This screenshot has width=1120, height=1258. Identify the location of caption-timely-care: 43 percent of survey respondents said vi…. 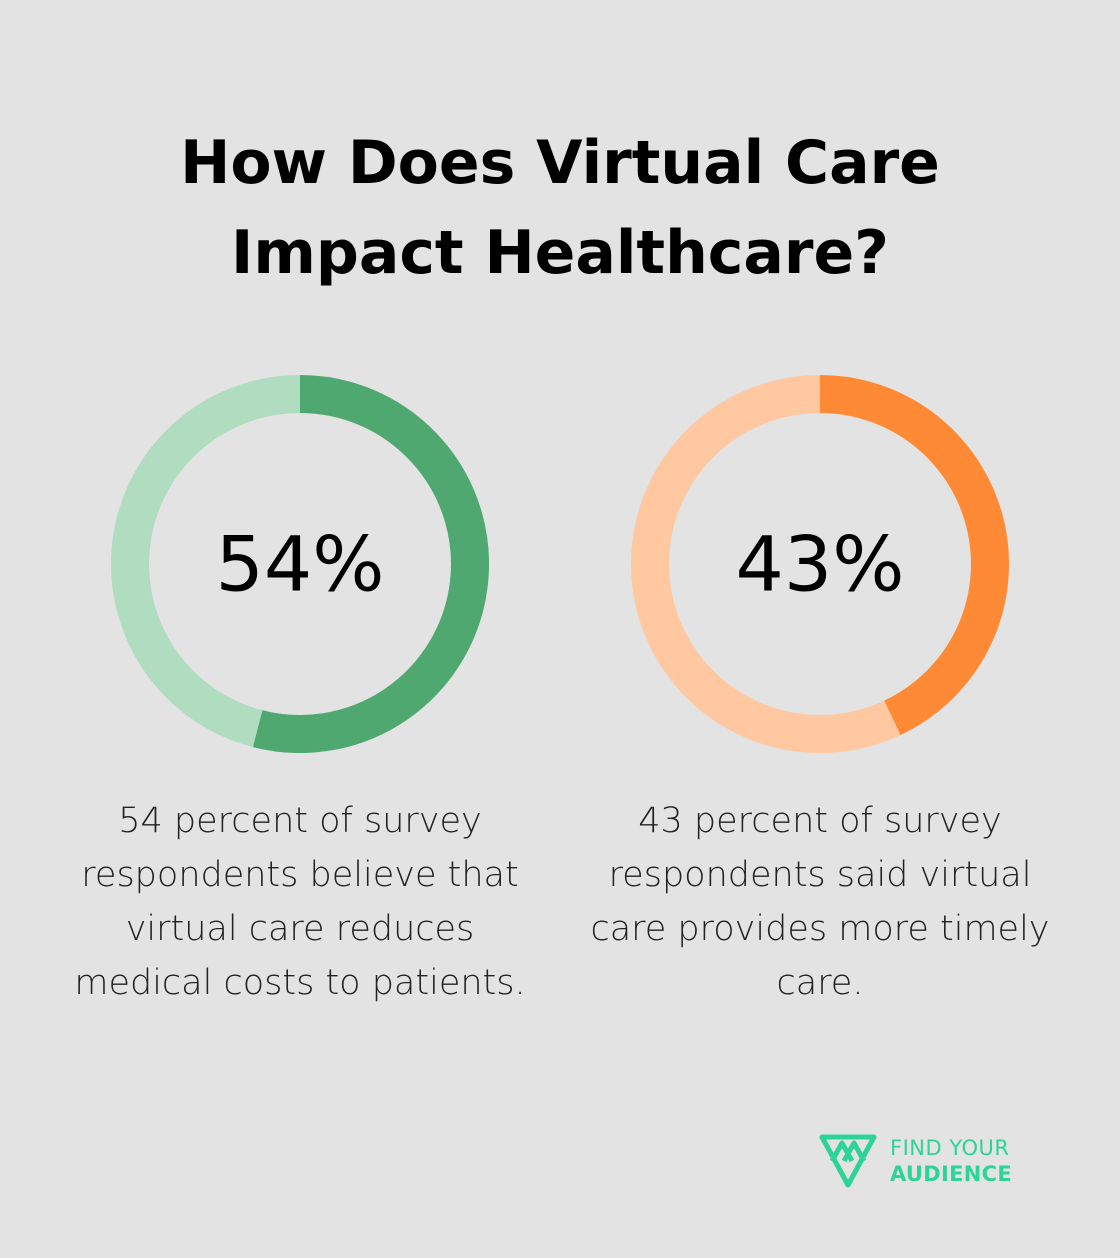
(820, 902).